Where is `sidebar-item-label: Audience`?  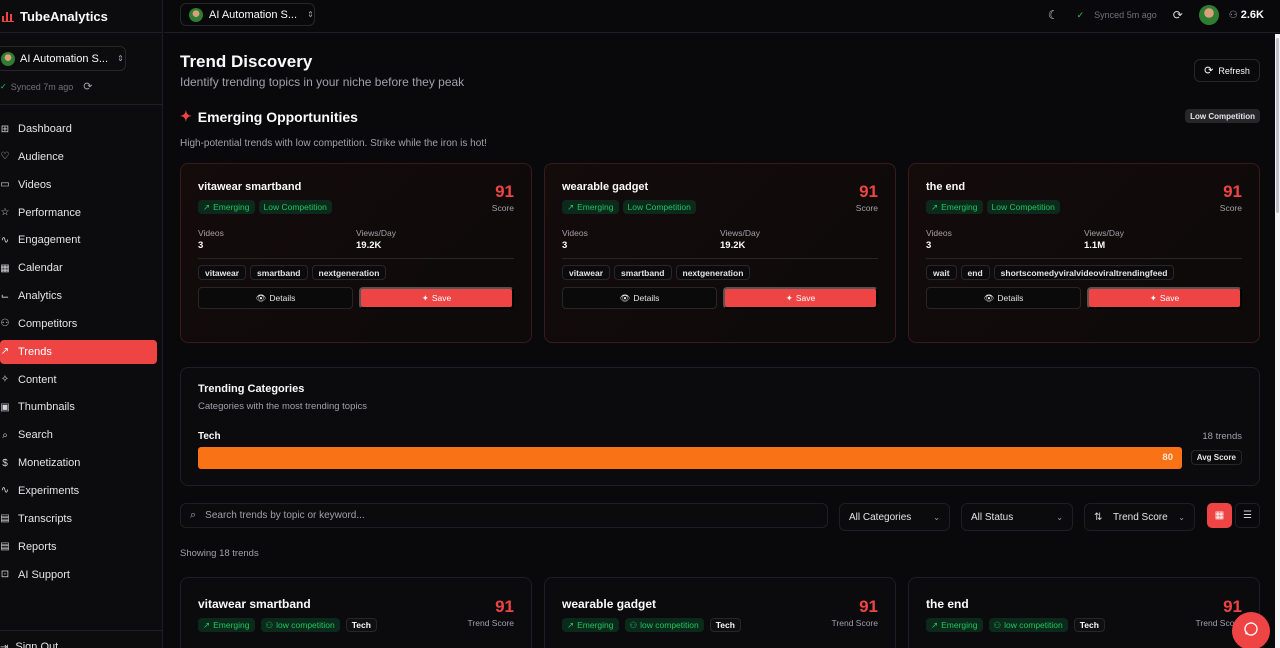 sidebar-item-label: Audience is located at coordinates (41, 156).